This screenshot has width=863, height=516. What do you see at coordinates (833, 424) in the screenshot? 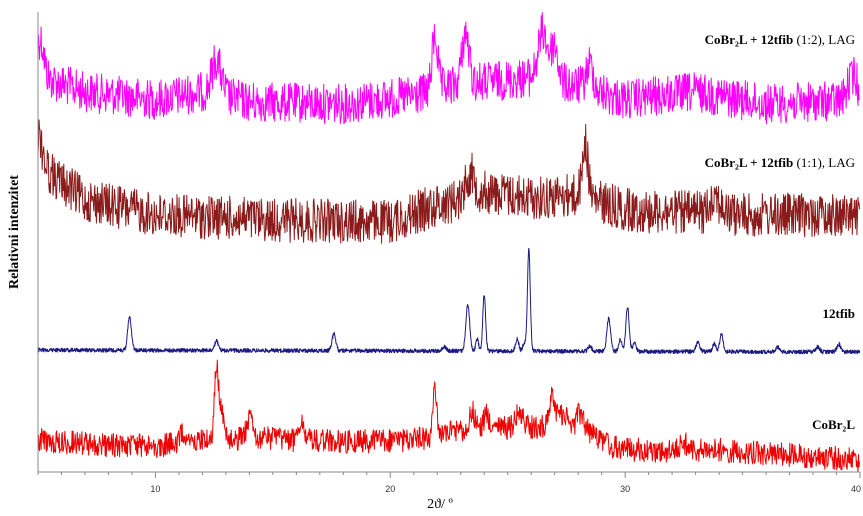
I see `series-label: CoBr₂L` at bounding box center [833, 424].